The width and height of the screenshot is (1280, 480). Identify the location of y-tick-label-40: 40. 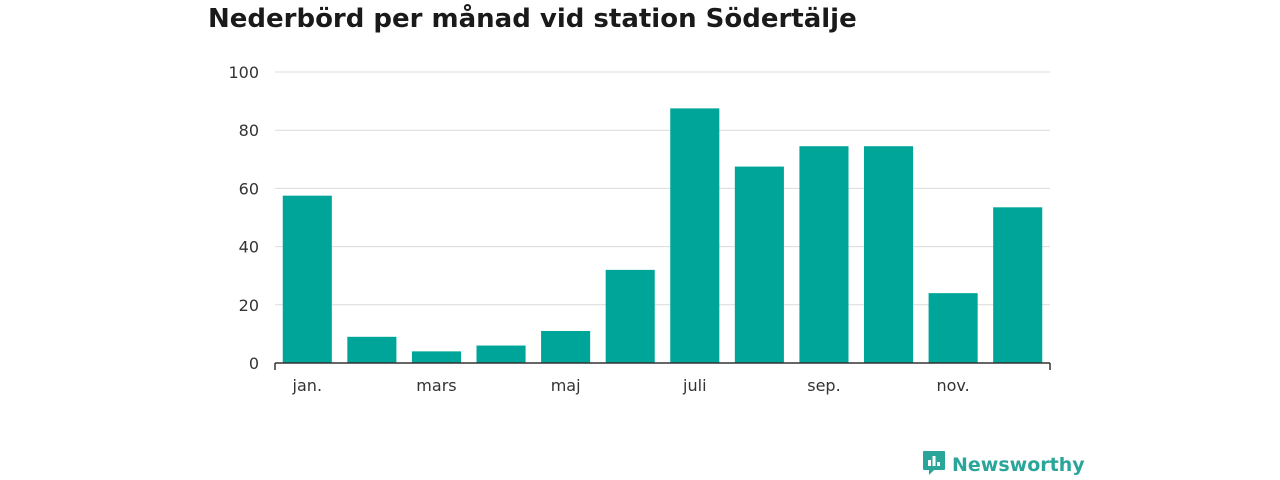
(249, 247).